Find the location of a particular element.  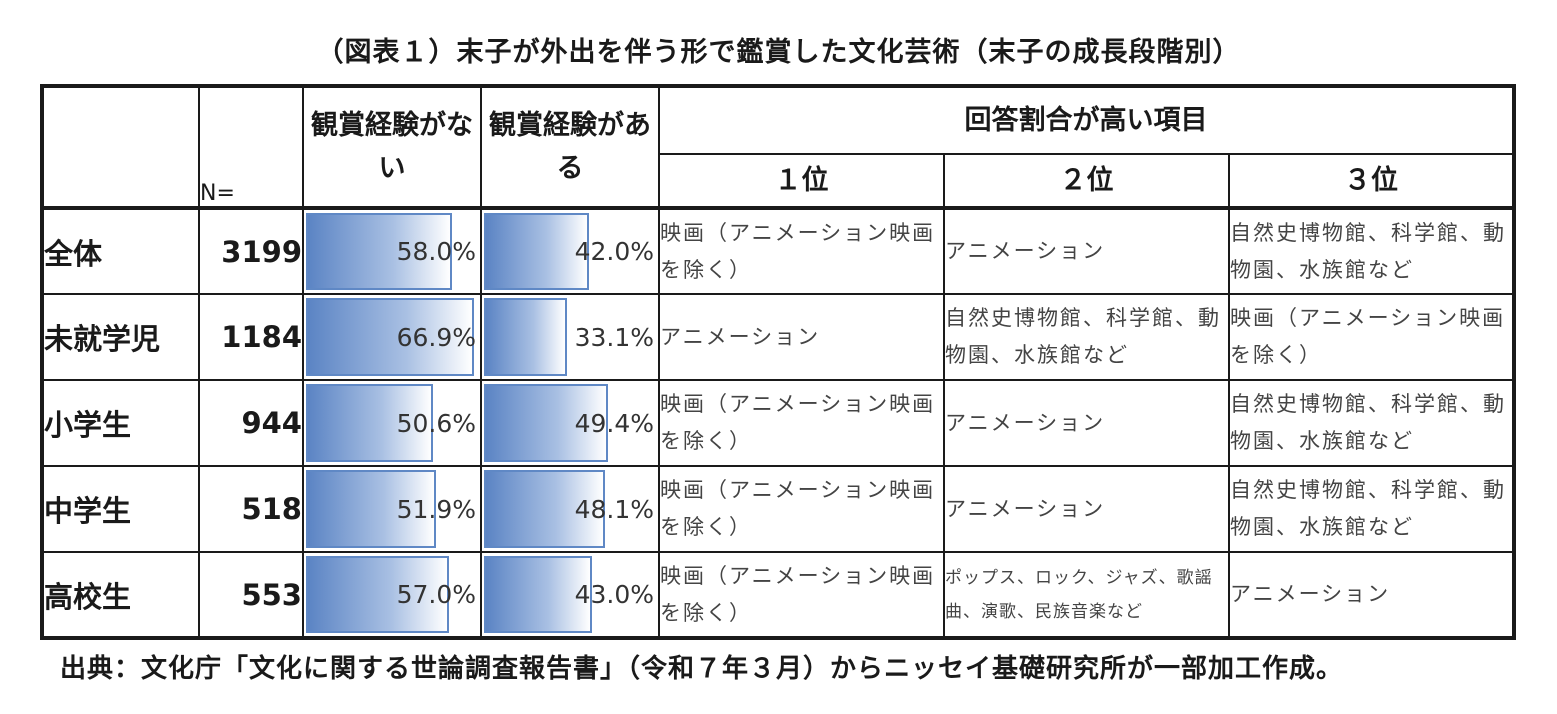

no-experience-value: 51.9% is located at coordinates (436, 509).